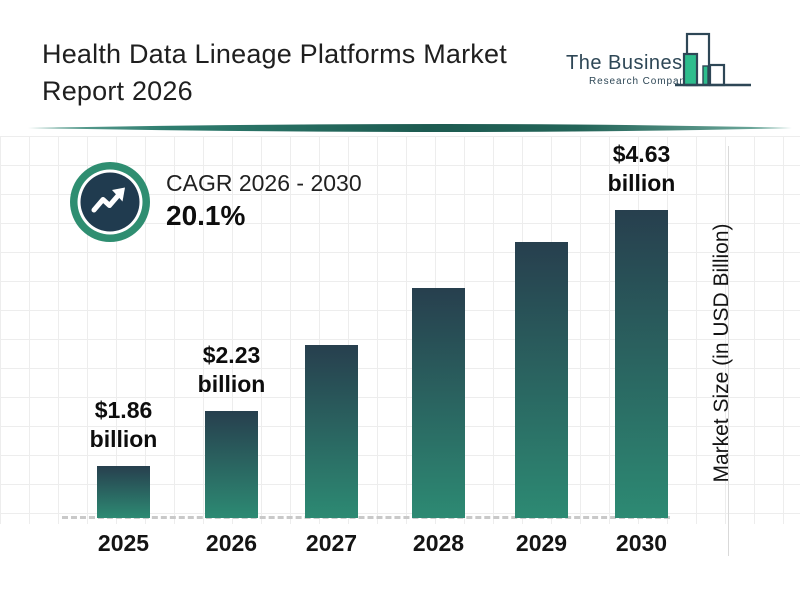 This screenshot has height=600, width=800. I want to click on header-divider, so click(410, 128).